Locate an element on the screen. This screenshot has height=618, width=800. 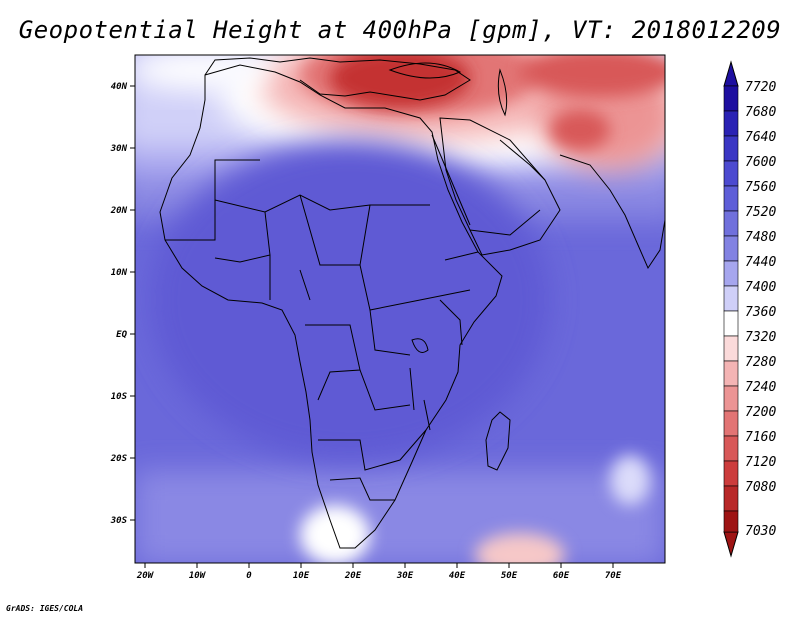
lon-label: 50E is located at coordinates (509, 576).